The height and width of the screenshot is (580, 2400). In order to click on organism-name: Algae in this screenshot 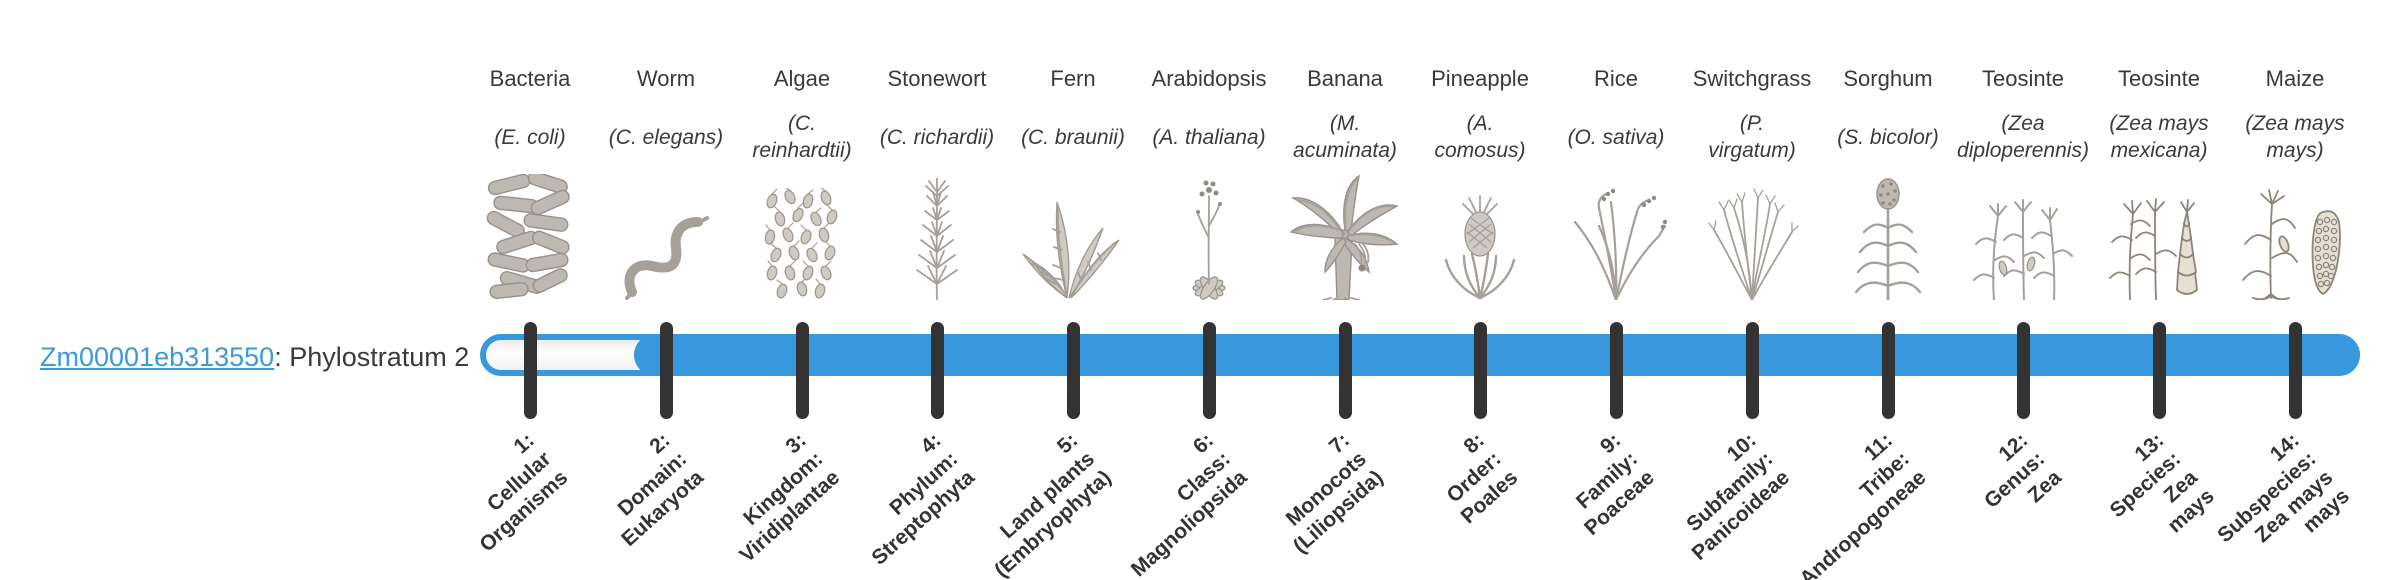, I will do `click(802, 78)`.